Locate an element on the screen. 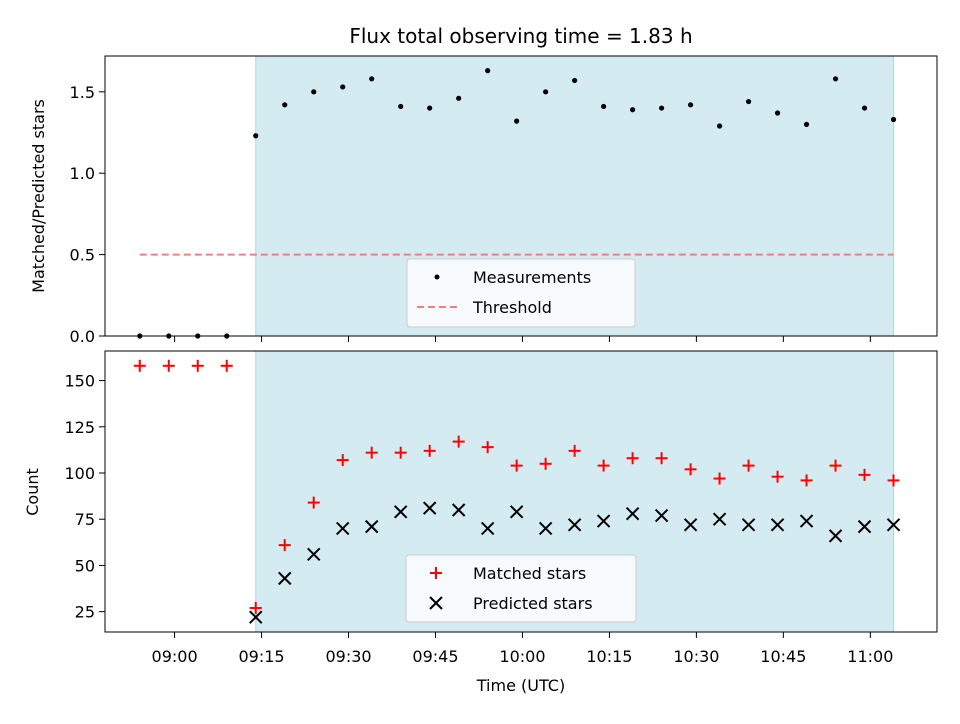 This screenshot has height=724, width=960. bottom-y-tick-label: 150 is located at coordinates (79, 381).